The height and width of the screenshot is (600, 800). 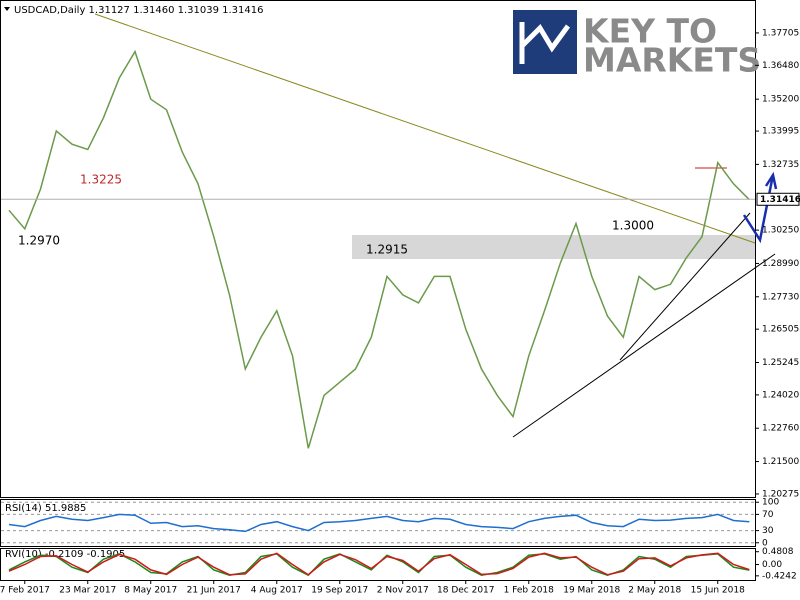 I want to click on y-tick-label: 0, so click(x=765, y=543).